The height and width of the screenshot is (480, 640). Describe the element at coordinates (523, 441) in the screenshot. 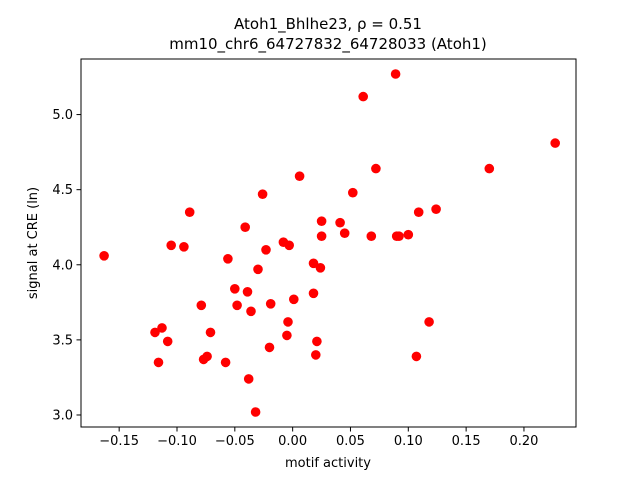

I see `x-tick-label: 0.20` at that location.